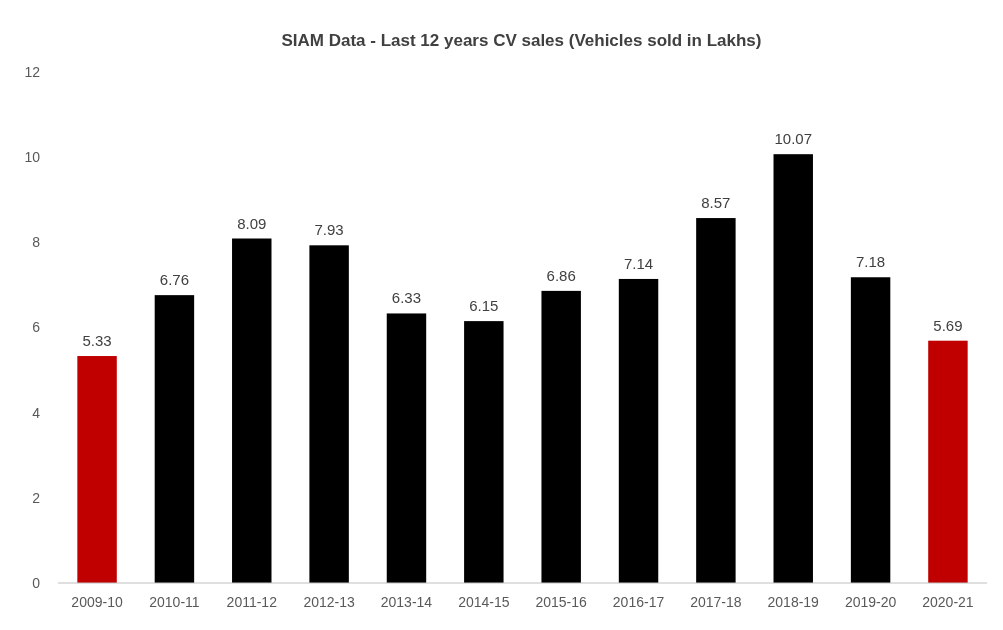 The height and width of the screenshot is (630, 1003). I want to click on data-label: 6.76, so click(174, 280).